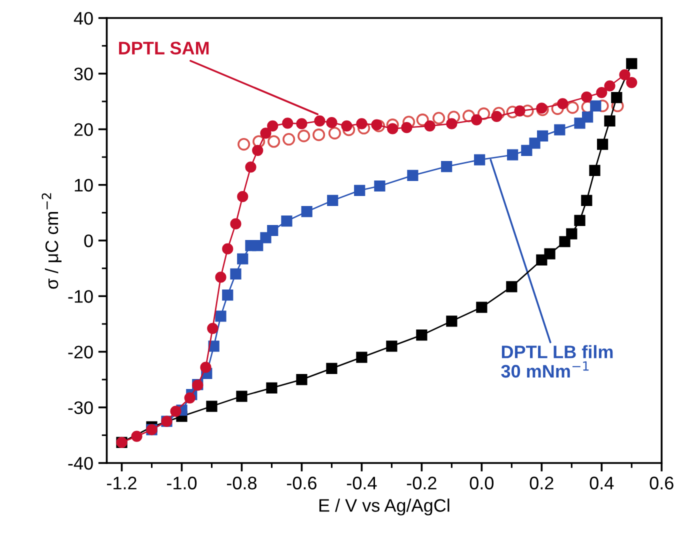 This screenshot has height=546, width=680. What do you see at coordinates (301, 483) in the screenshot?
I see `x-tick-label: -0.6` at bounding box center [301, 483].